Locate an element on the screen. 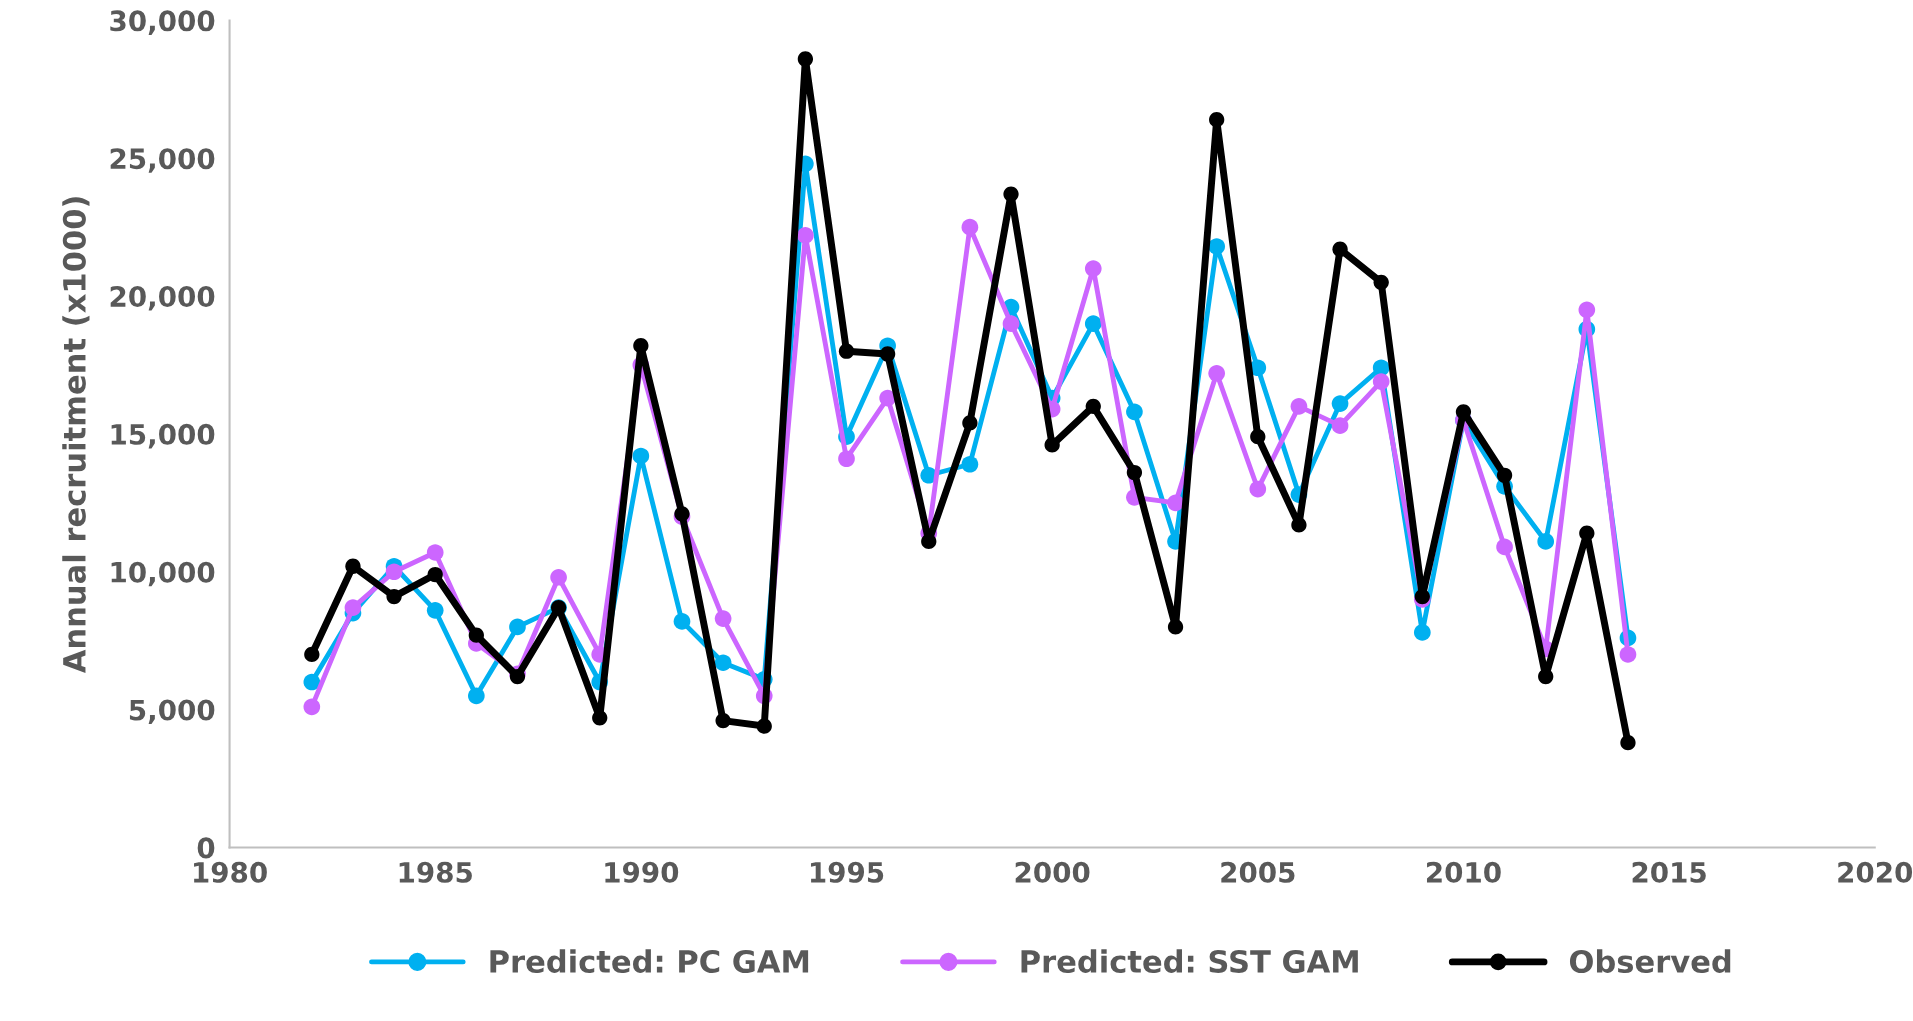 The height and width of the screenshot is (1021, 1913). y-tick-label: 0 is located at coordinates (206, 848).